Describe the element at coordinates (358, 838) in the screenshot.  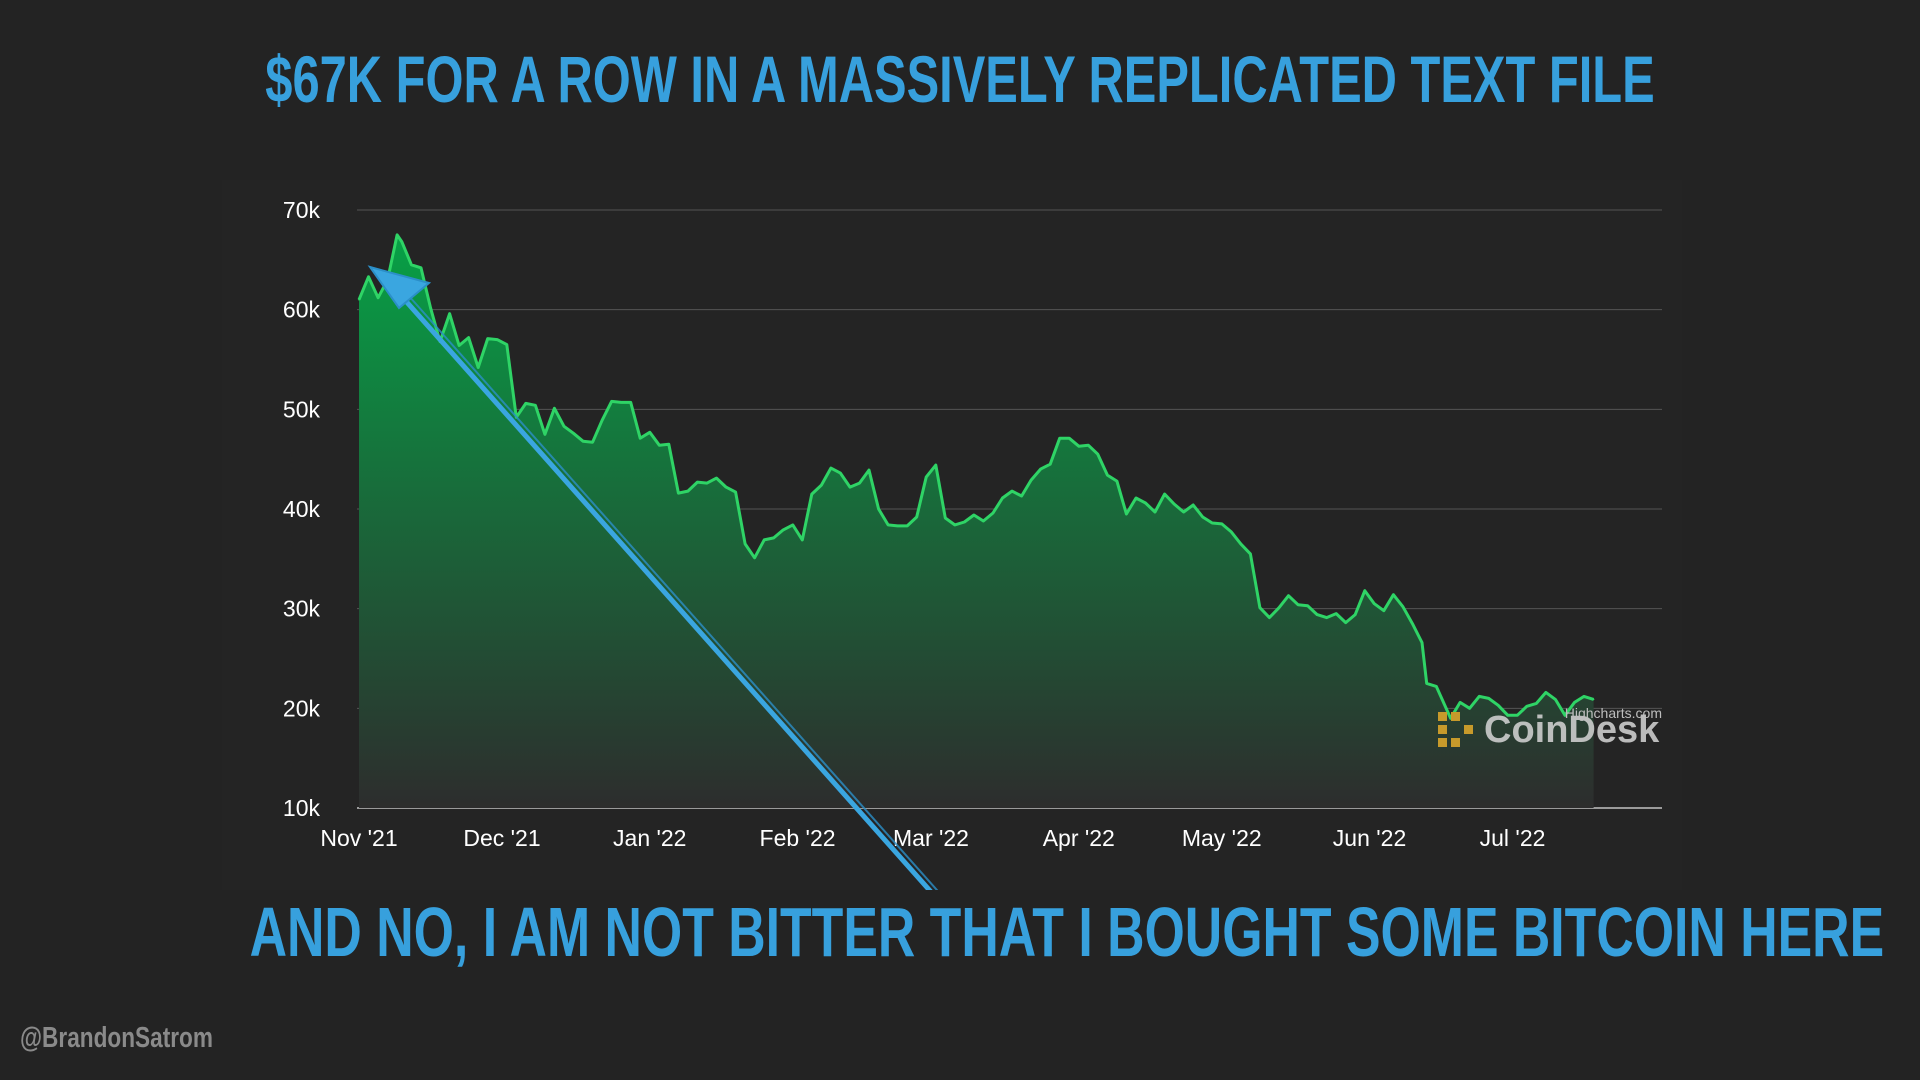
I see `x-tick-label: Nov '21` at that location.